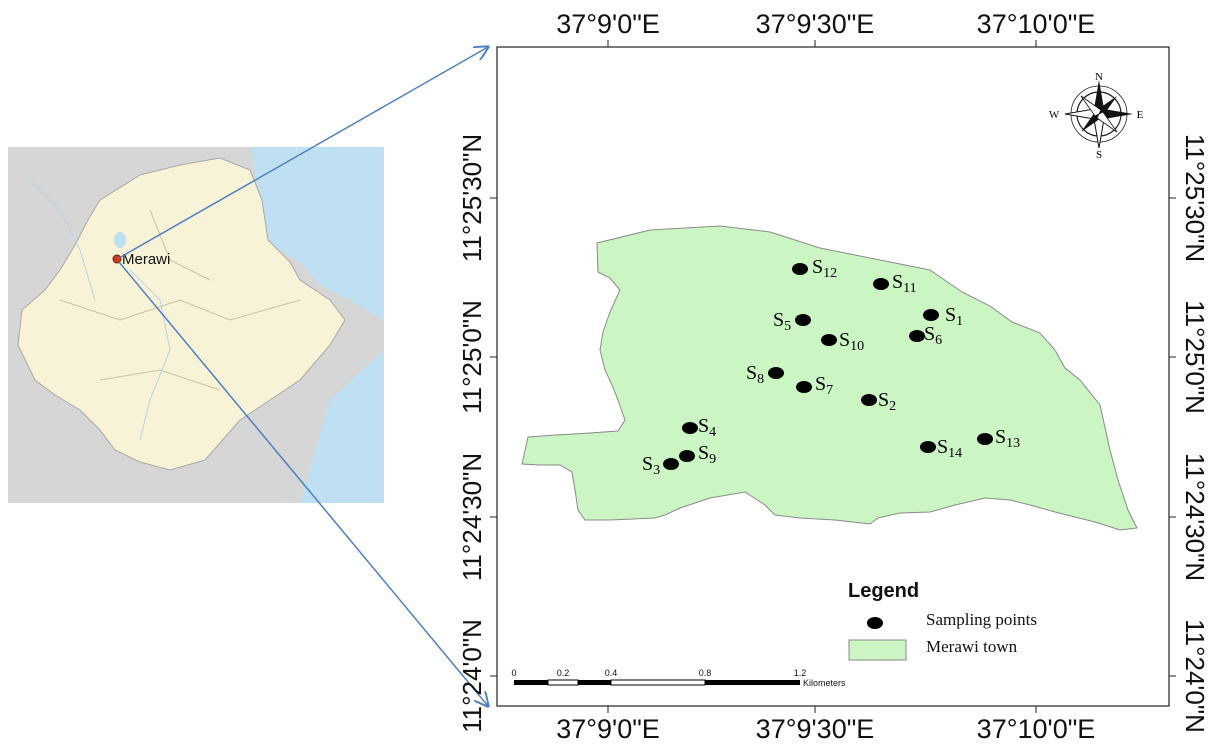 This screenshot has height=749, width=1217. I want to click on inset-map: Merawi, so click(196, 325).